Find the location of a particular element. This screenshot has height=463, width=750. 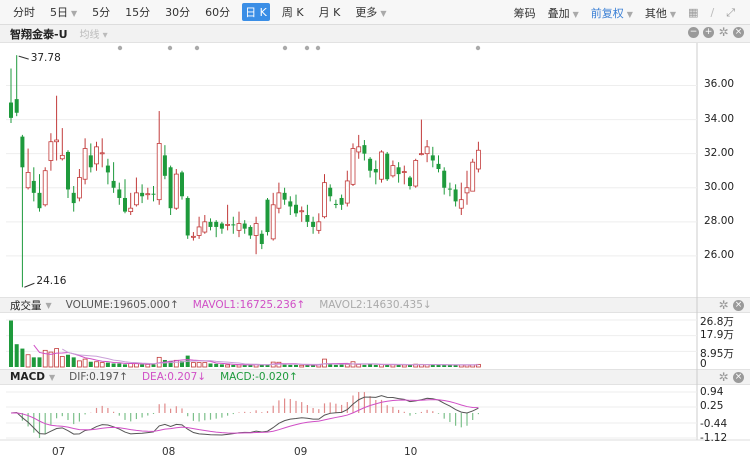

mavol1-line is located at coordinates (256, 355).